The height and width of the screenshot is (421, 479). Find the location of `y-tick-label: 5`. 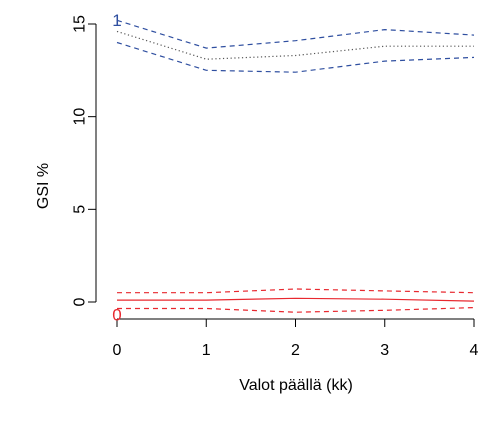

y-tick-label: 5 is located at coordinates (80, 209).